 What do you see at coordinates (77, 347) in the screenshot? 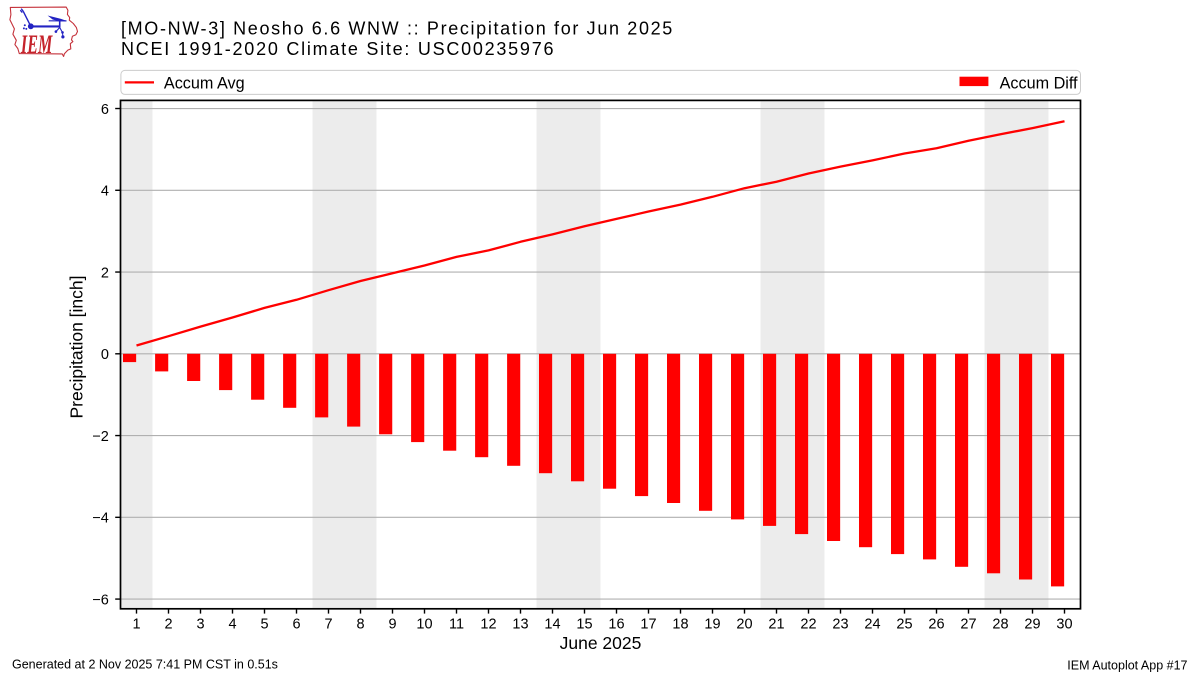
I see `svg-text: Precipitation [inch]` at bounding box center [77, 347].